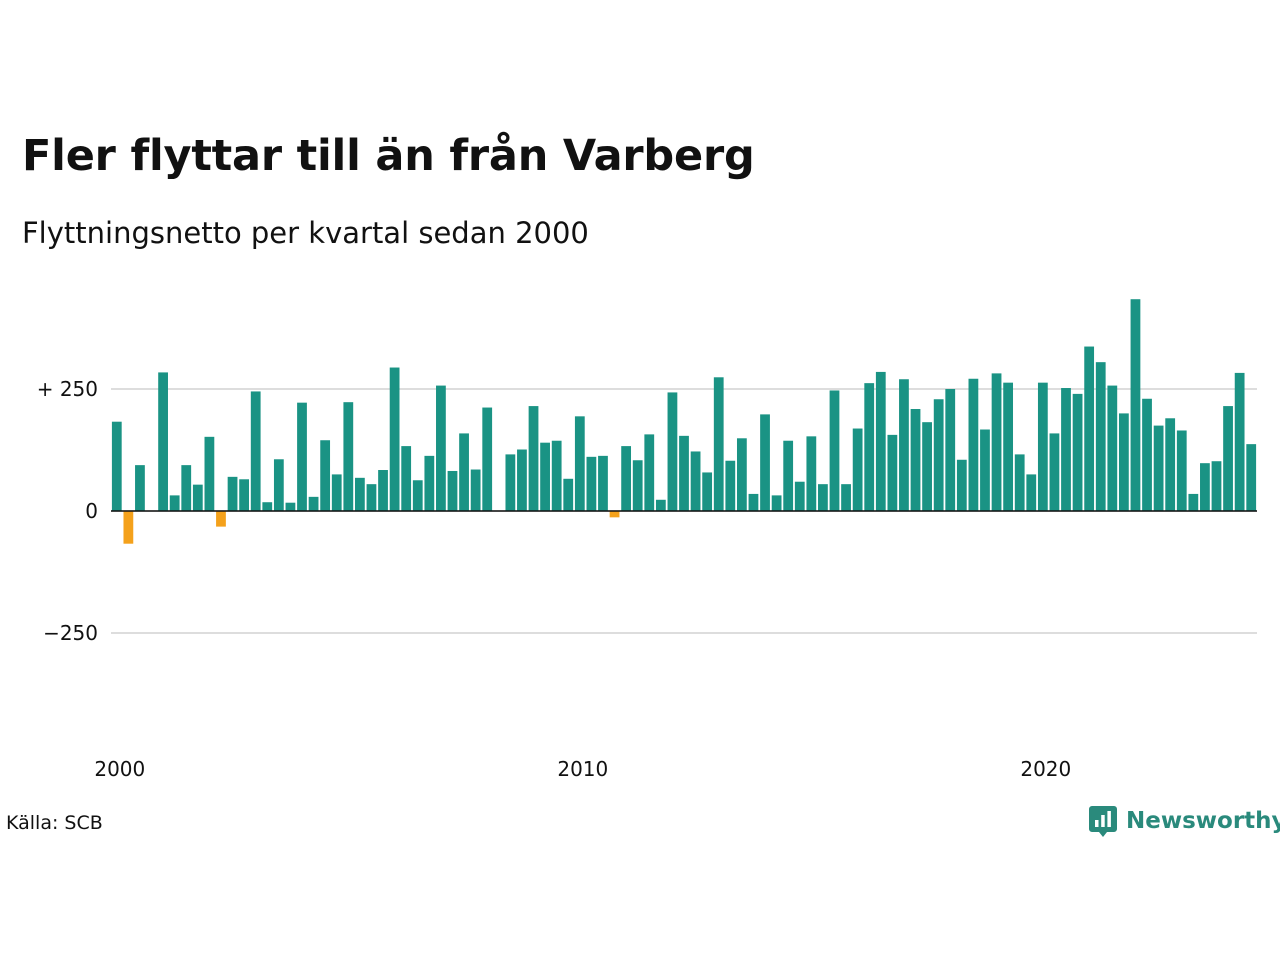 The image size is (1280, 960). I want to click on source-note: Källa: SCB, so click(54, 823).